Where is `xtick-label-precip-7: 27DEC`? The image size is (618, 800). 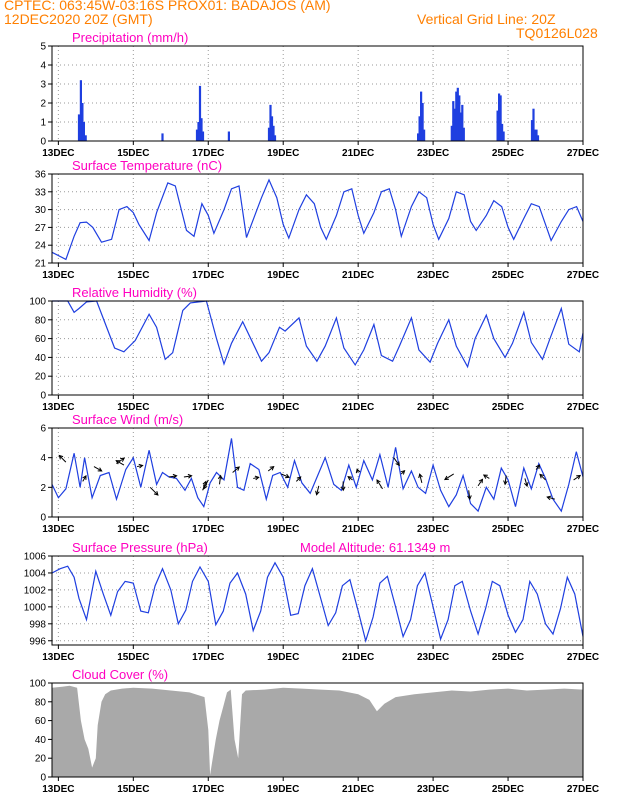
xtick-label-precip-7: 27DEC is located at coordinates (583, 153).